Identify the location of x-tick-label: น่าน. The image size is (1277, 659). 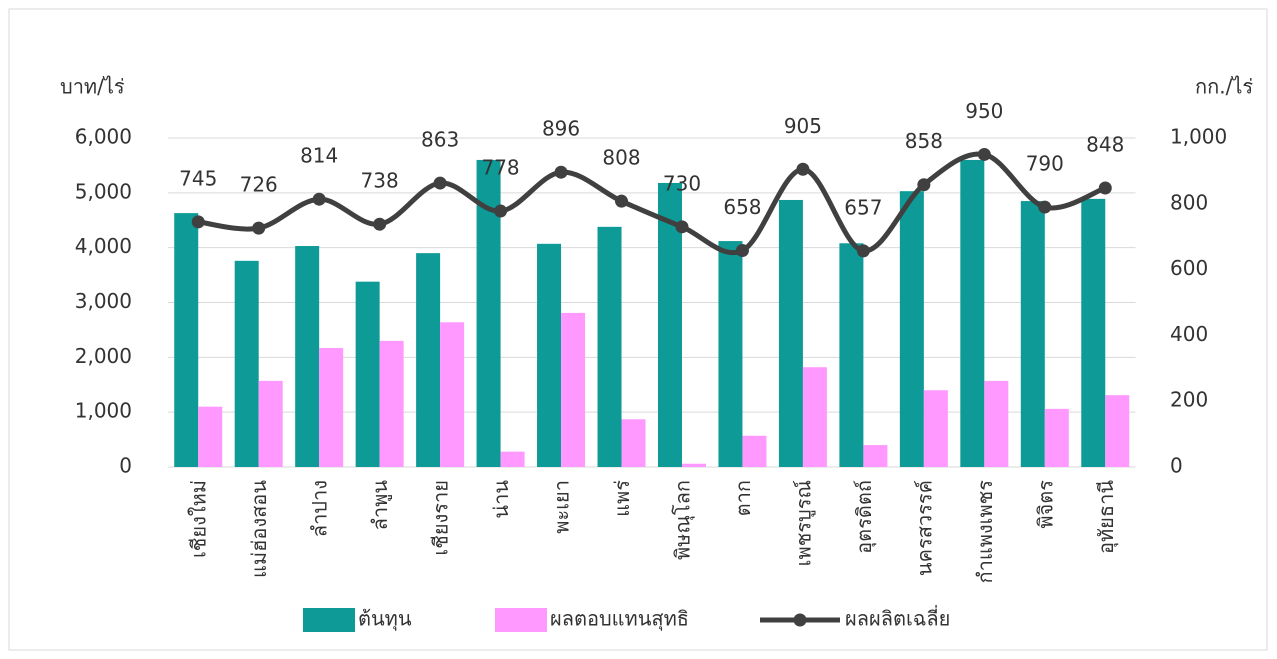
(501, 499).